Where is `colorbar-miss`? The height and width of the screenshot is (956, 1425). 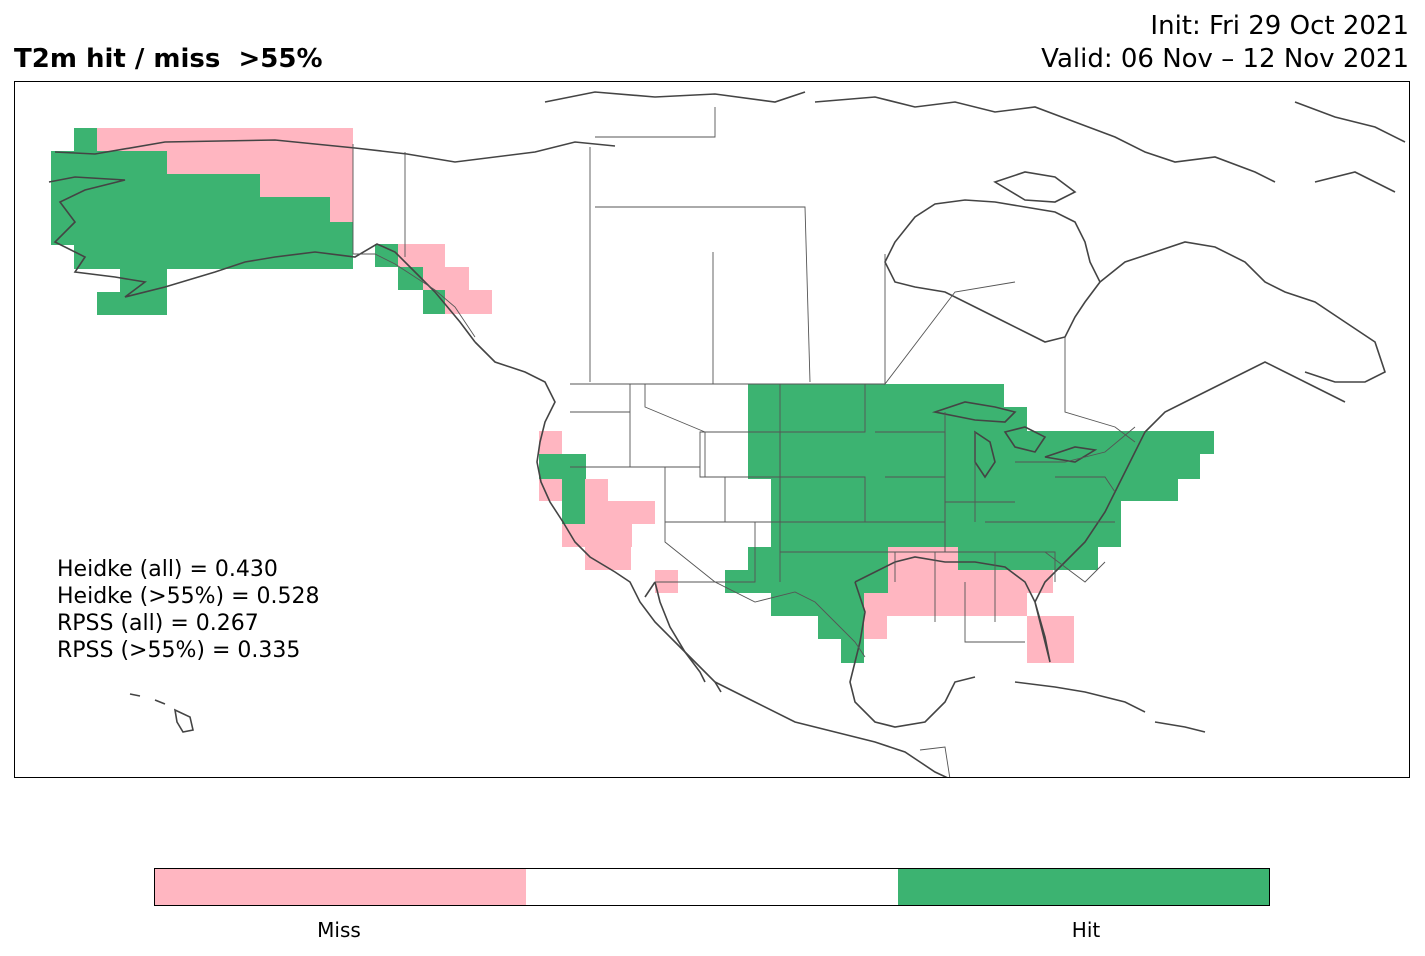 colorbar-miss is located at coordinates (341, 887).